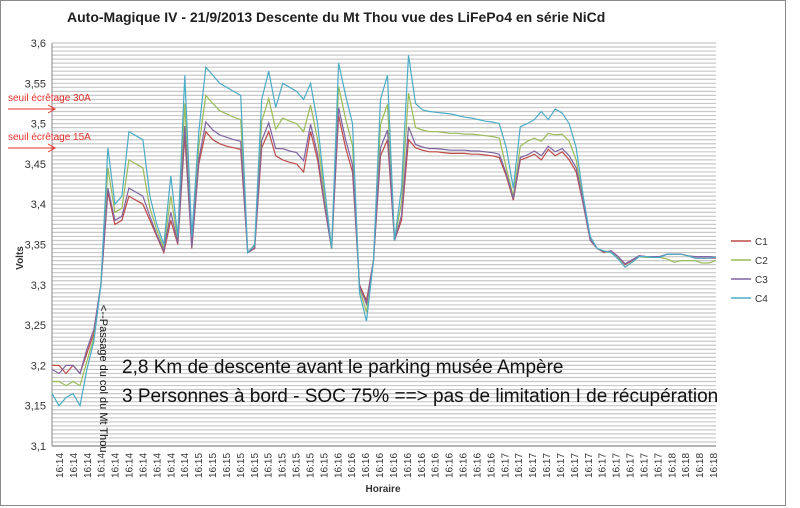 The image size is (800, 508). What do you see at coordinates (38, 44) in the screenshot?
I see `y-tick-label: 3,6` at bounding box center [38, 44].